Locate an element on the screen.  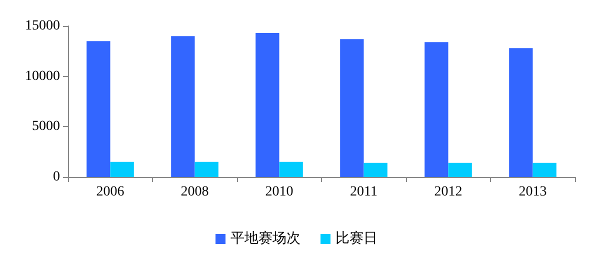
x-tick-label: 2008 is located at coordinates (194, 192).